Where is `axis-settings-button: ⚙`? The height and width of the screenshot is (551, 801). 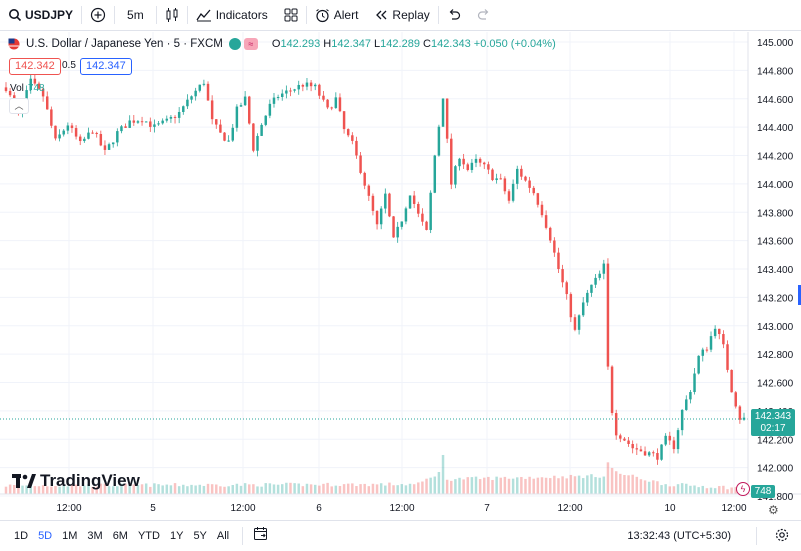
axis-settings-button: ⚙ is located at coordinates (773, 510).